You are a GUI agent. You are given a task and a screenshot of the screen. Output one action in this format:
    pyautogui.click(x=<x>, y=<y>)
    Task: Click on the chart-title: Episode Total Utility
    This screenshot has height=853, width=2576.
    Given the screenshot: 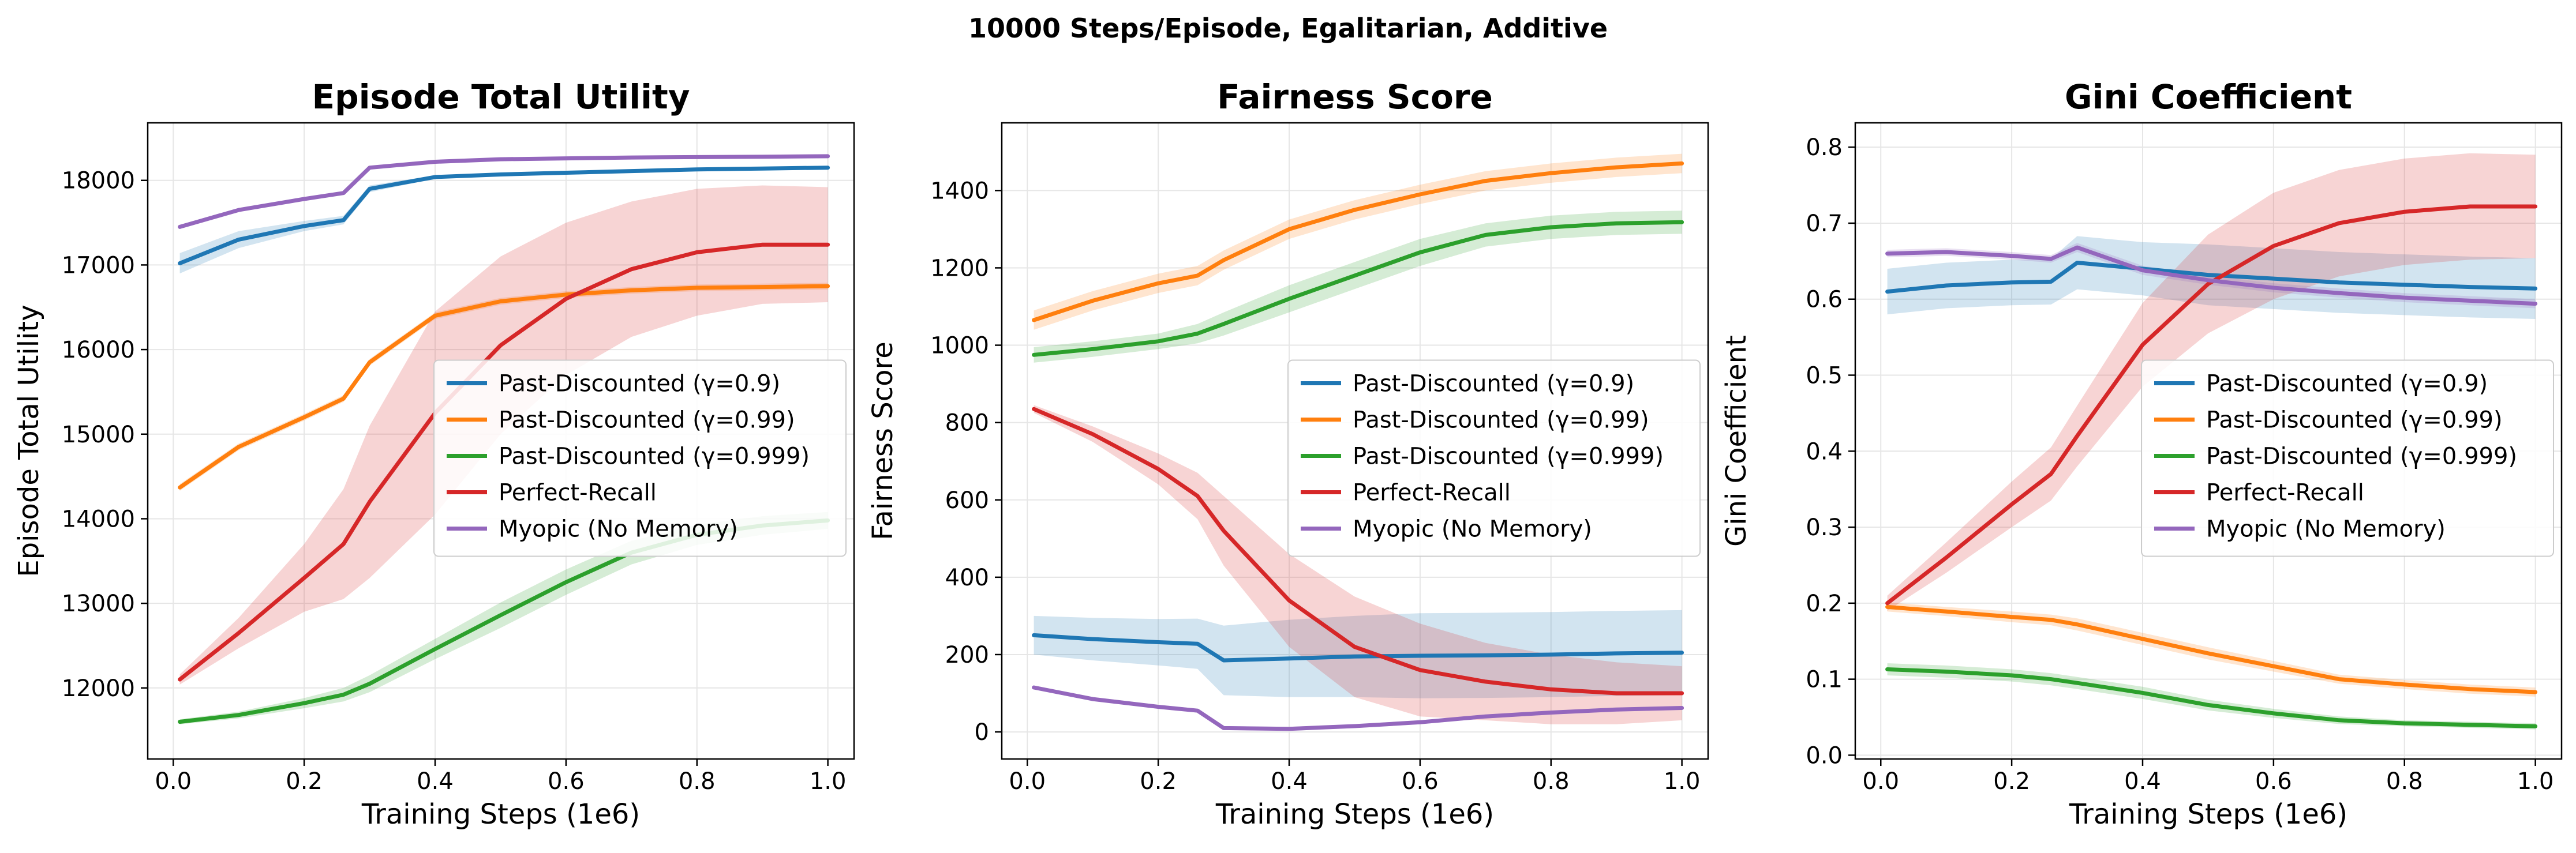 What is the action you would take?
    pyautogui.click(x=501, y=97)
    